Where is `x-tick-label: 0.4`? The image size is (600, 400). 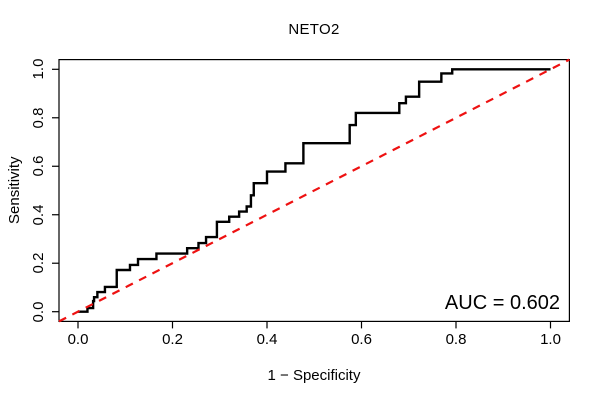 x-tick-label: 0.4 is located at coordinates (267, 339).